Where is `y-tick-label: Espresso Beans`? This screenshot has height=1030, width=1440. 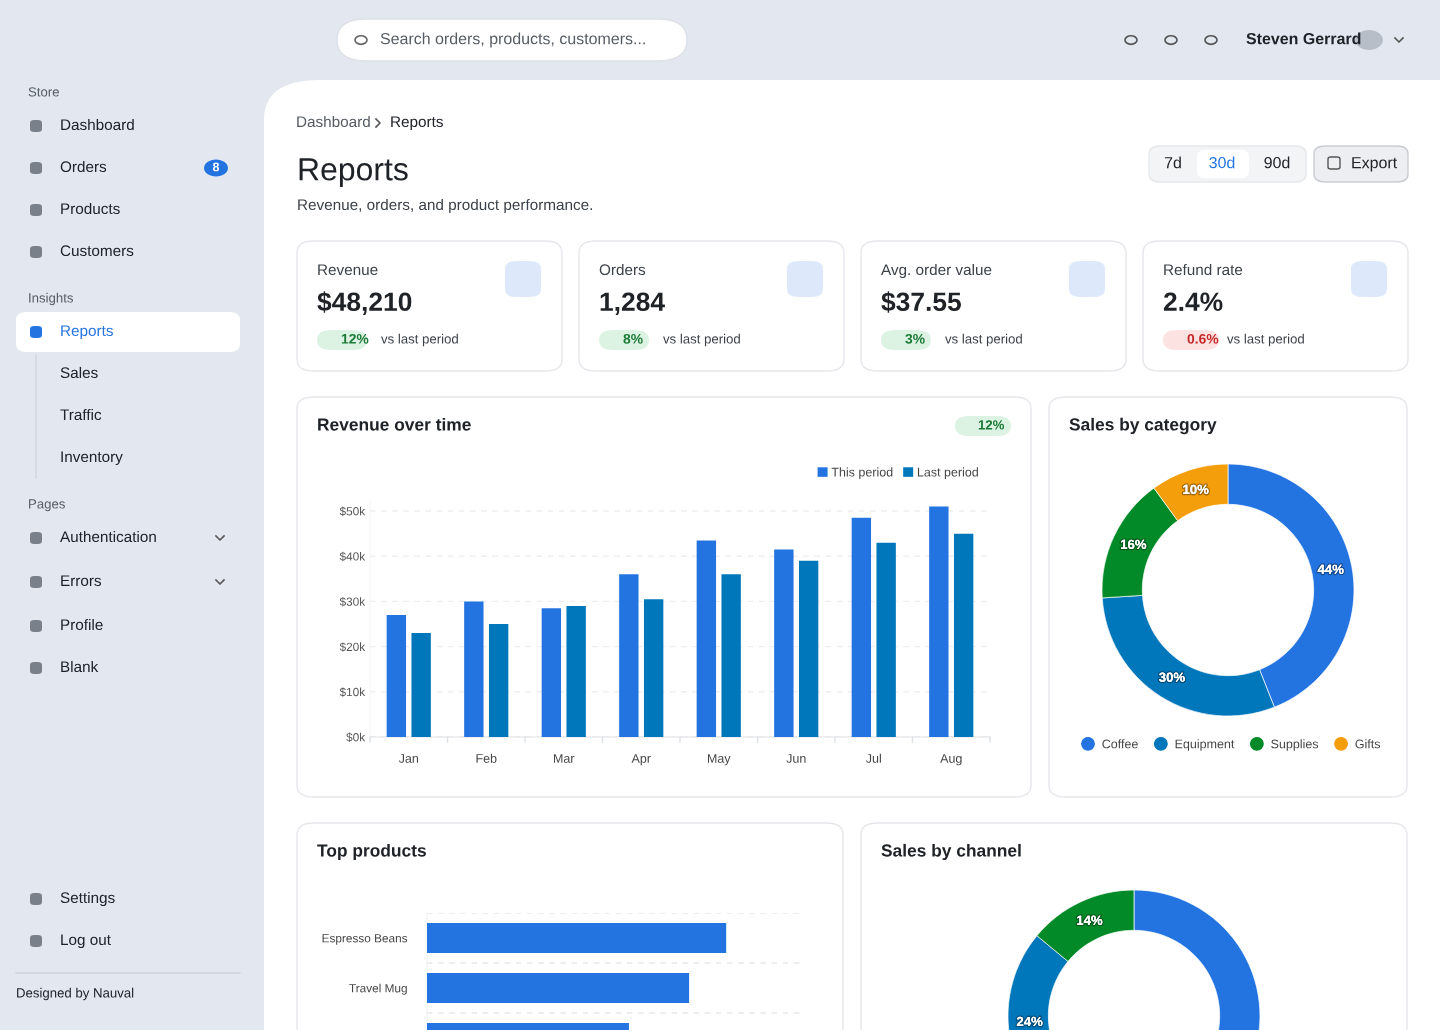 y-tick-label: Espresso Beans is located at coordinates (365, 939).